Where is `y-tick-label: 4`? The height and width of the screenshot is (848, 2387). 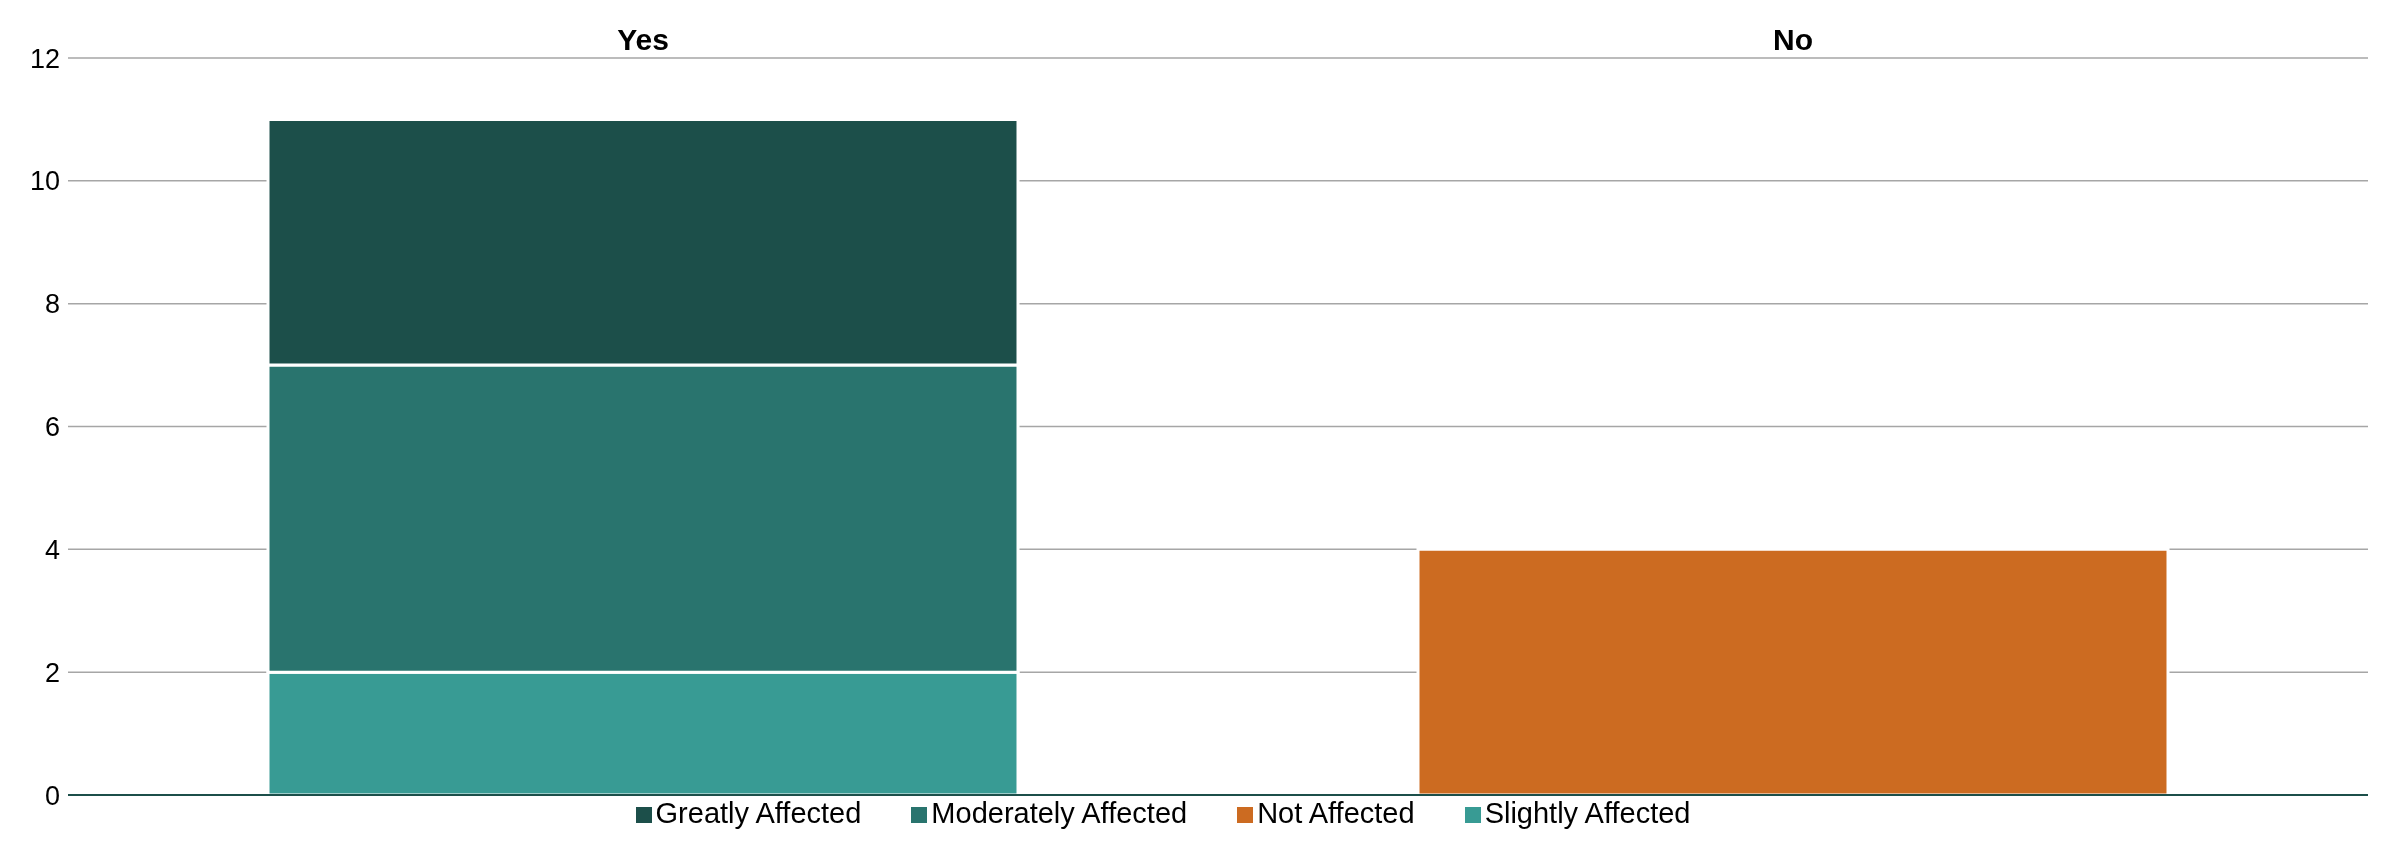 y-tick-label: 4 is located at coordinates (52, 549).